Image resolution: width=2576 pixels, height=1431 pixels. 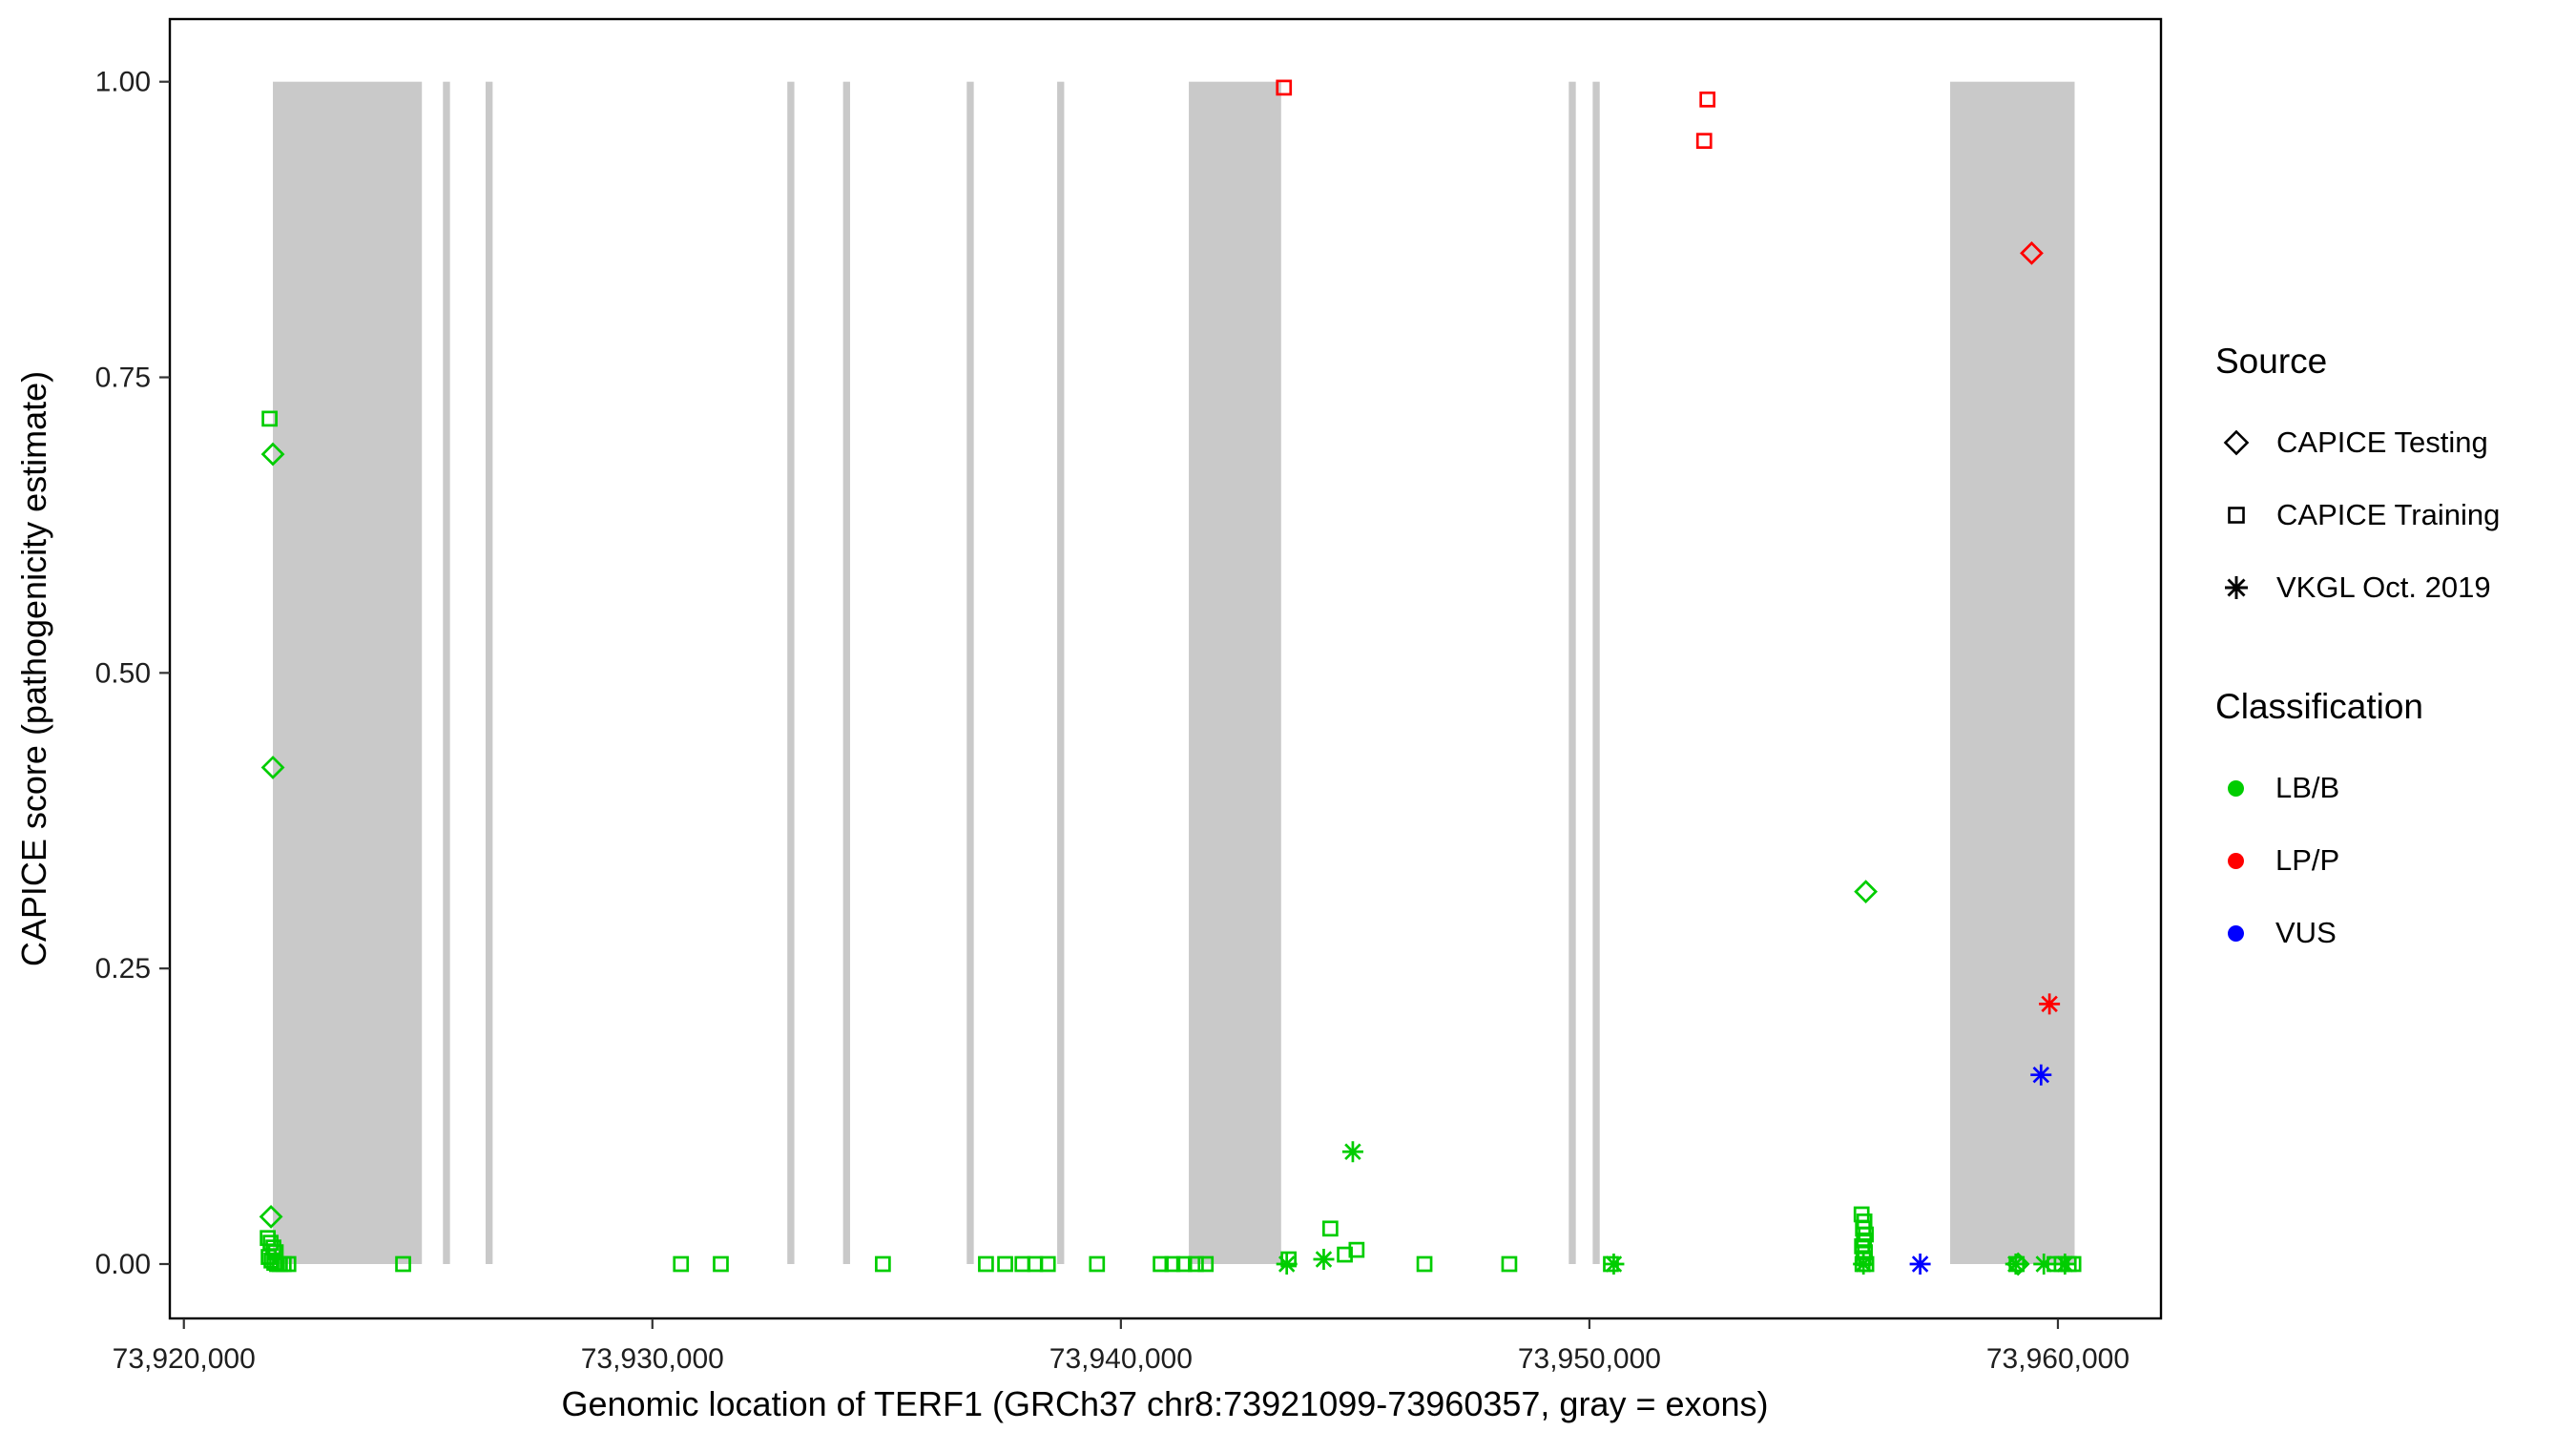 I want to click on legend-item-label: VUS, so click(x=2306, y=932).